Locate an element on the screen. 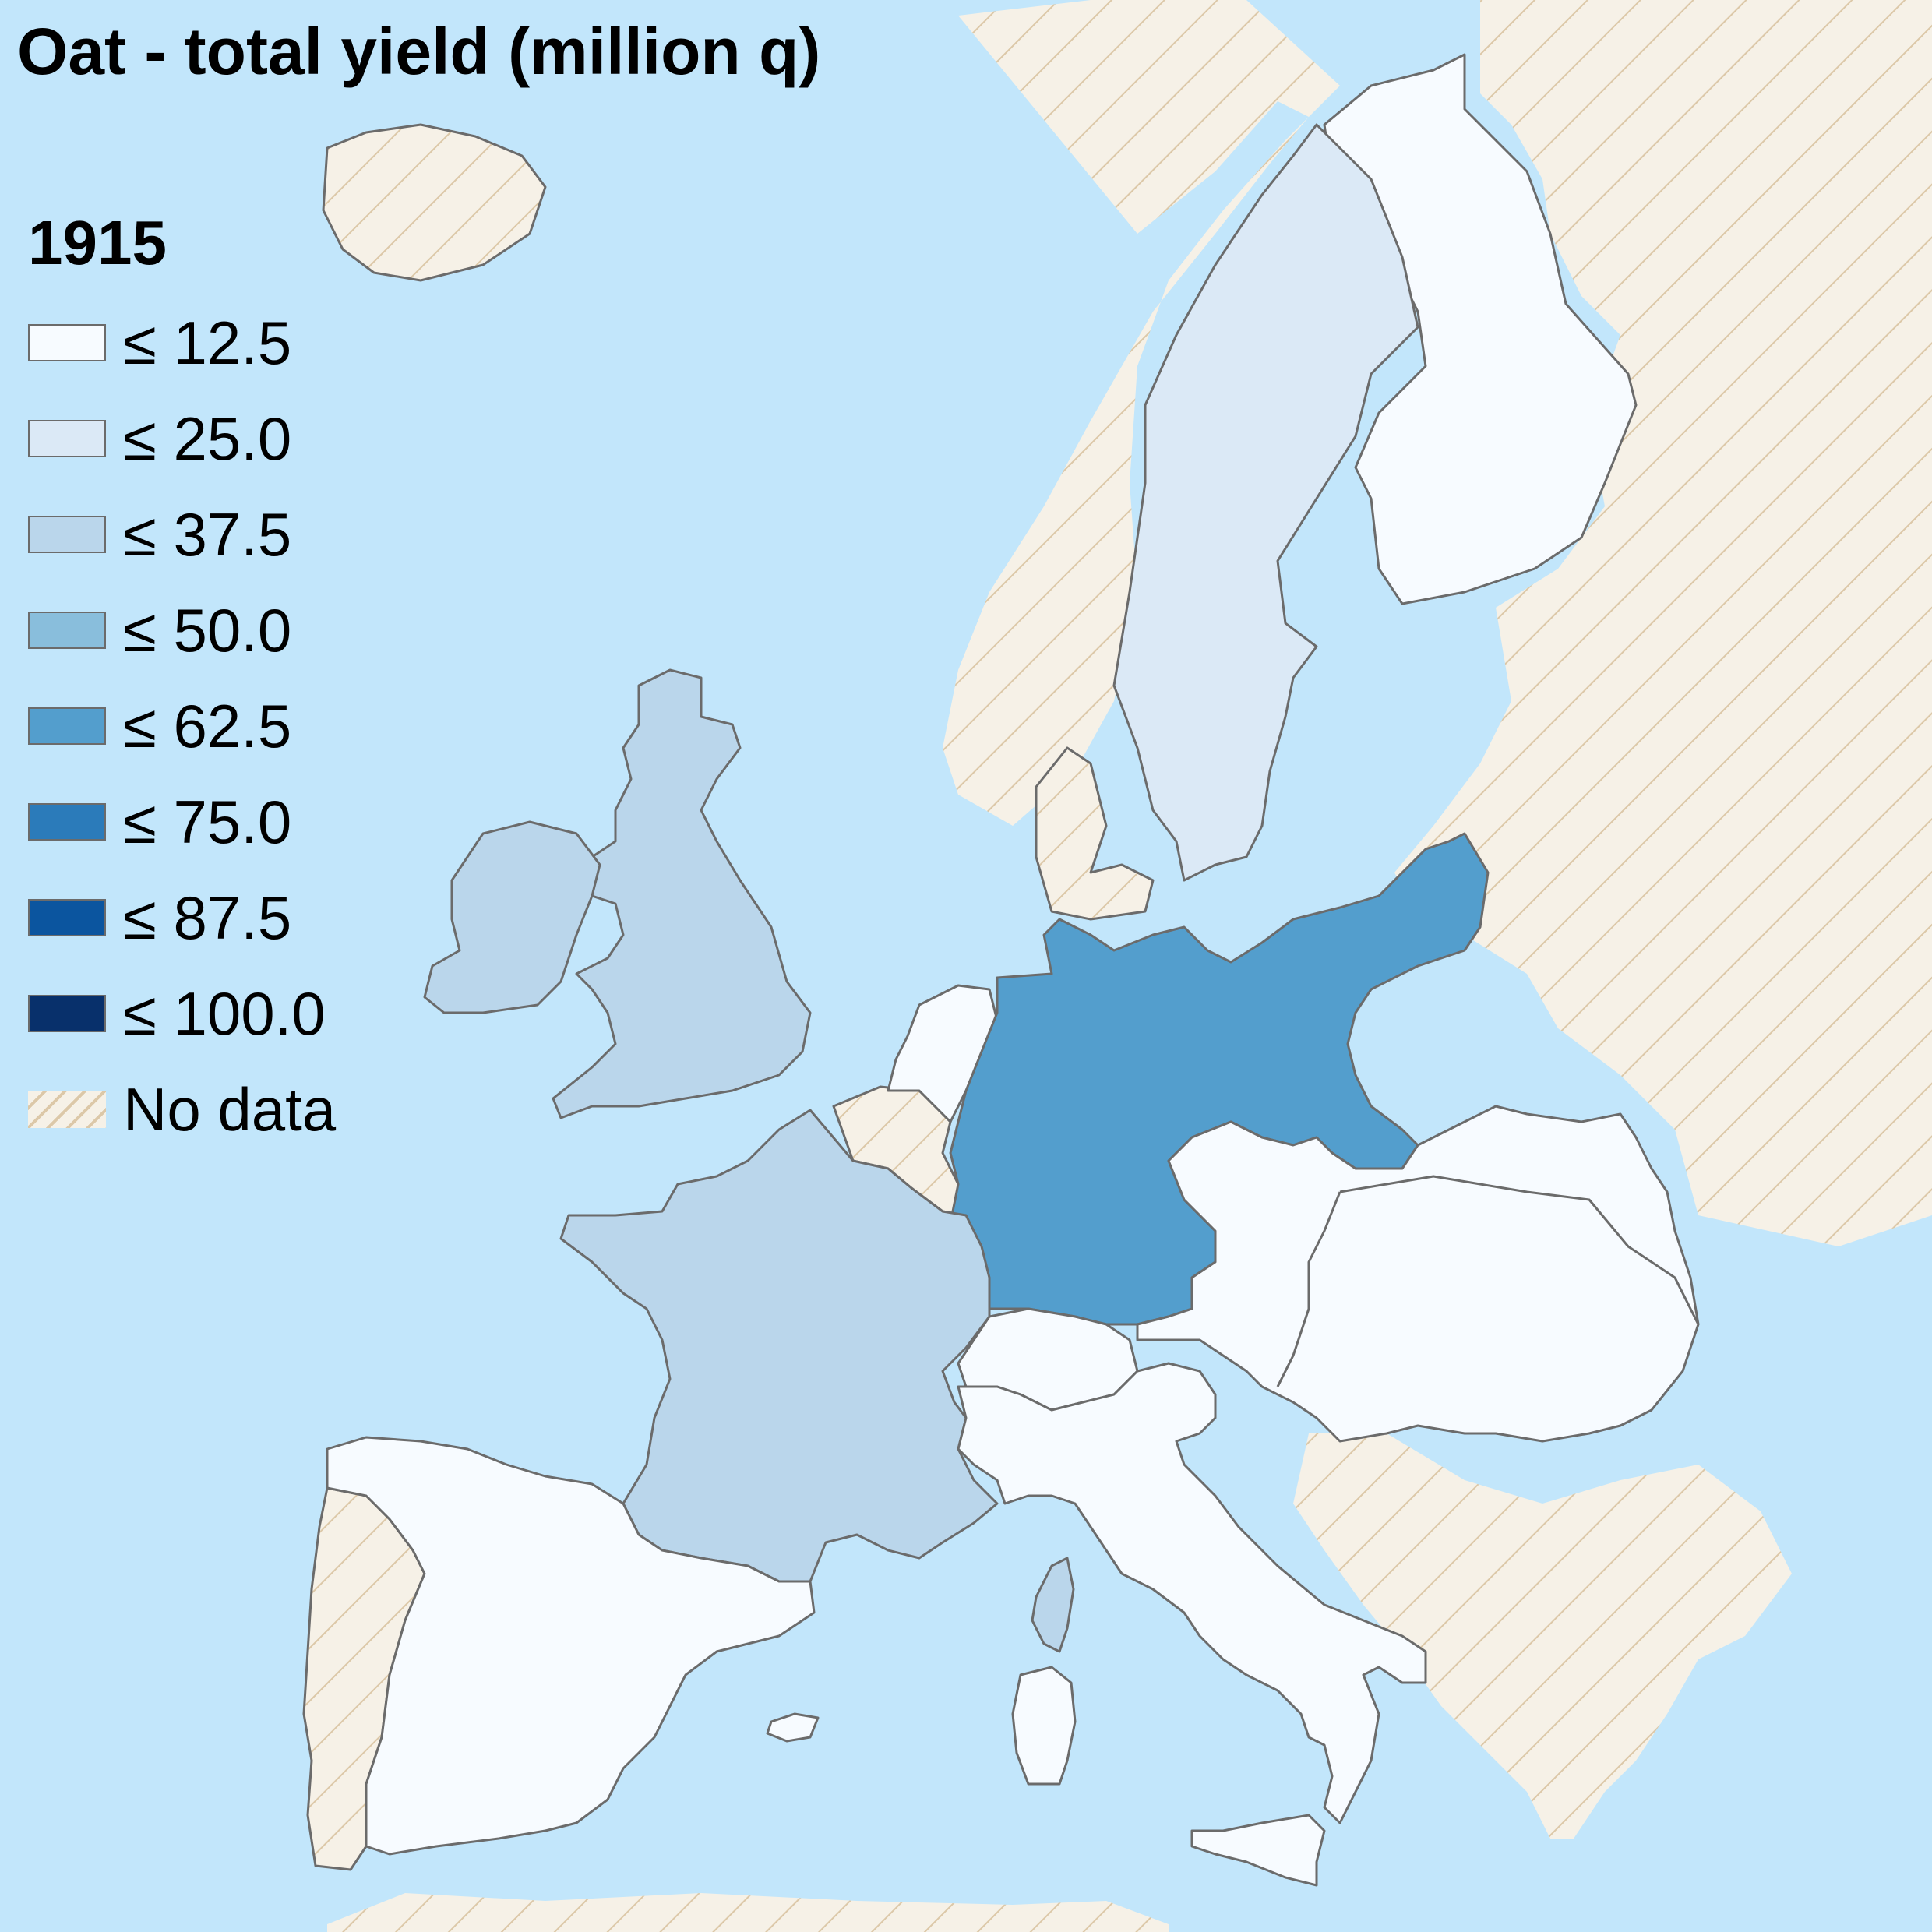 Image resolution: width=1932 pixels, height=1932 pixels. legend-item: ≤ 87.5 is located at coordinates (182, 917).